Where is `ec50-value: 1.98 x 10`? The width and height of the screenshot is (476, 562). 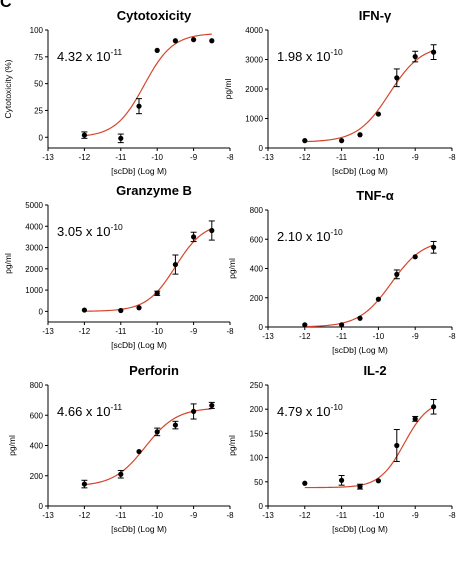 ec50-value: 1.98 x 10 is located at coordinates (304, 56).